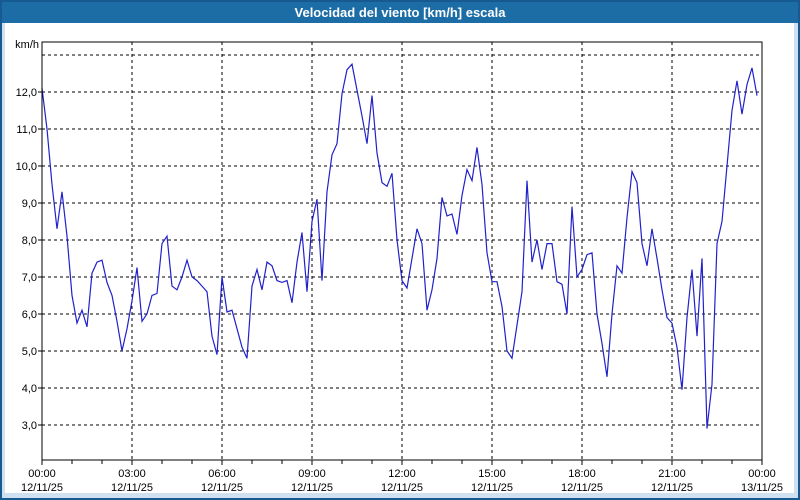  What do you see at coordinates (29, 352) in the screenshot?
I see `y-tick-label: 5,0` at bounding box center [29, 352].